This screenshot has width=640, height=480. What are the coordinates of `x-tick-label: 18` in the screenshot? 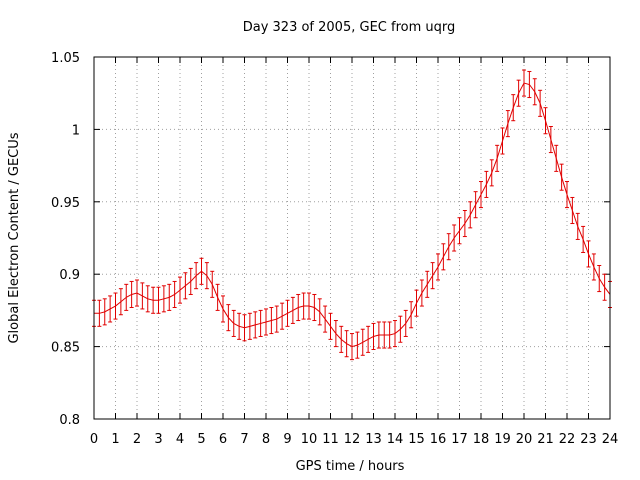 It's located at (481, 439).